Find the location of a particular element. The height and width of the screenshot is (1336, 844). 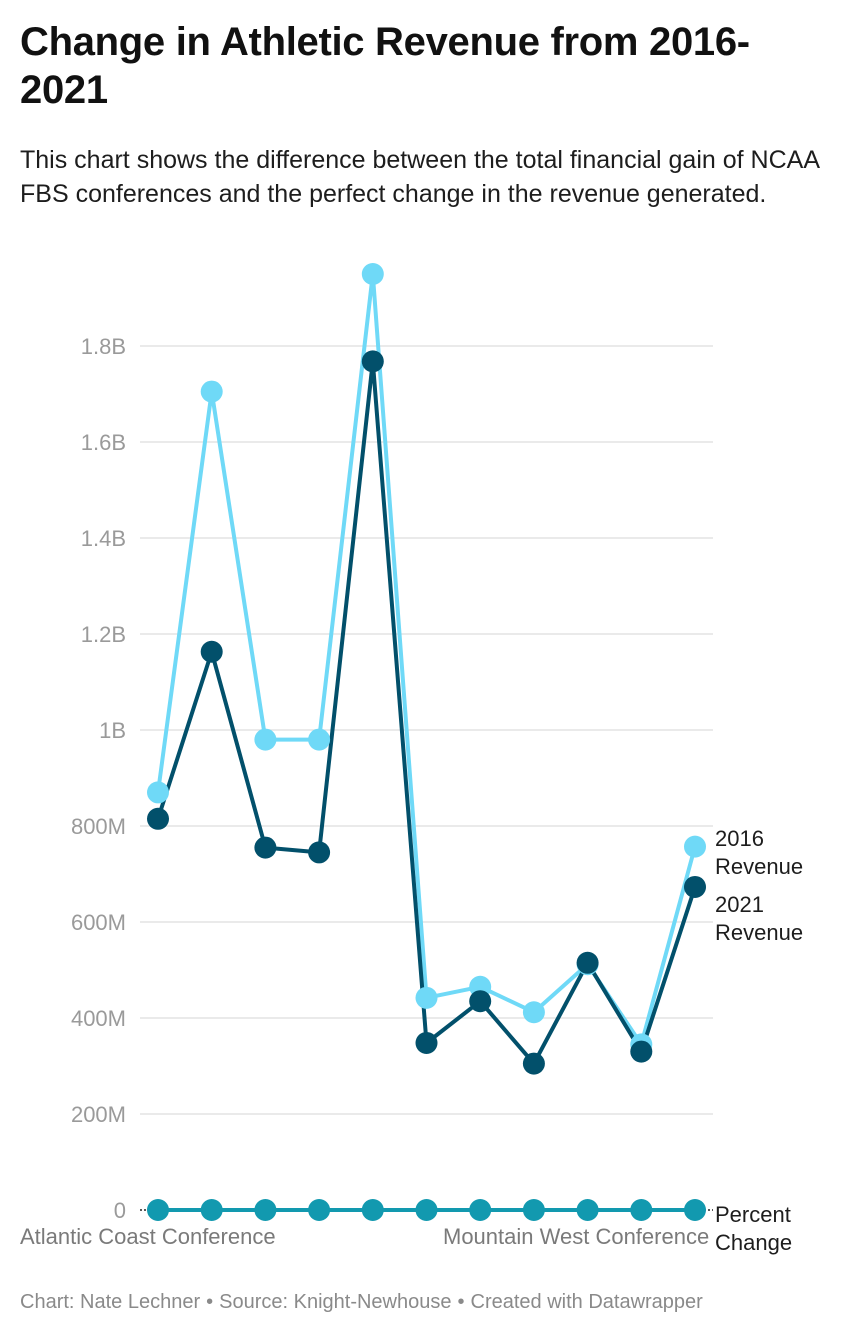

y-tick-label: 800M is located at coordinates (98, 826).